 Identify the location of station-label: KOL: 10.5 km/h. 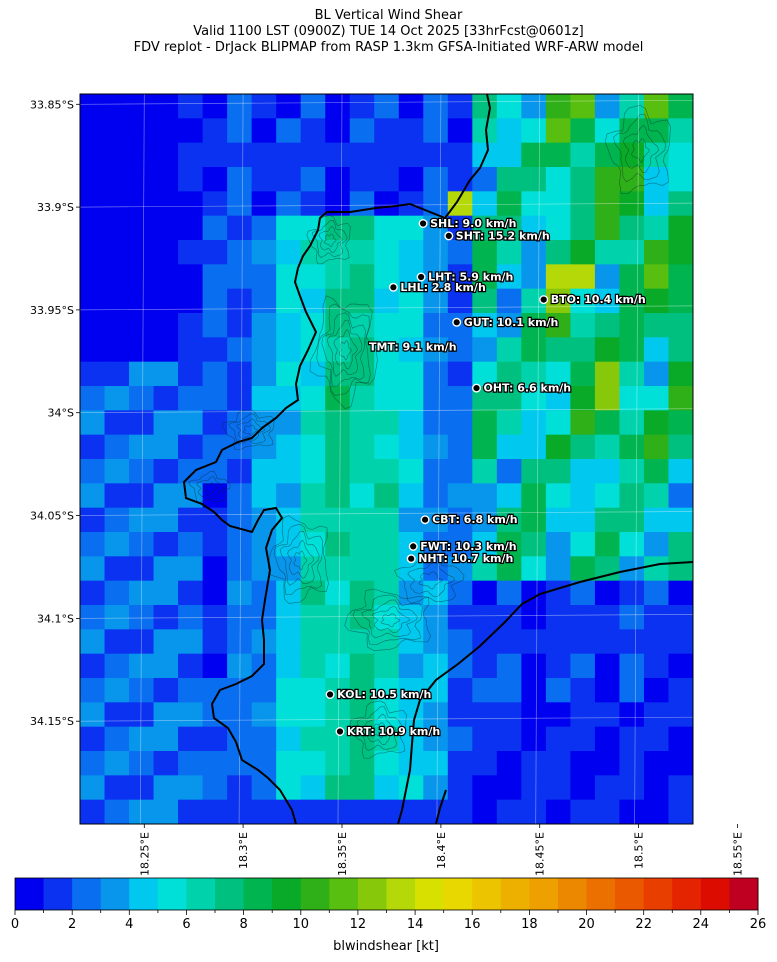
(384, 694).